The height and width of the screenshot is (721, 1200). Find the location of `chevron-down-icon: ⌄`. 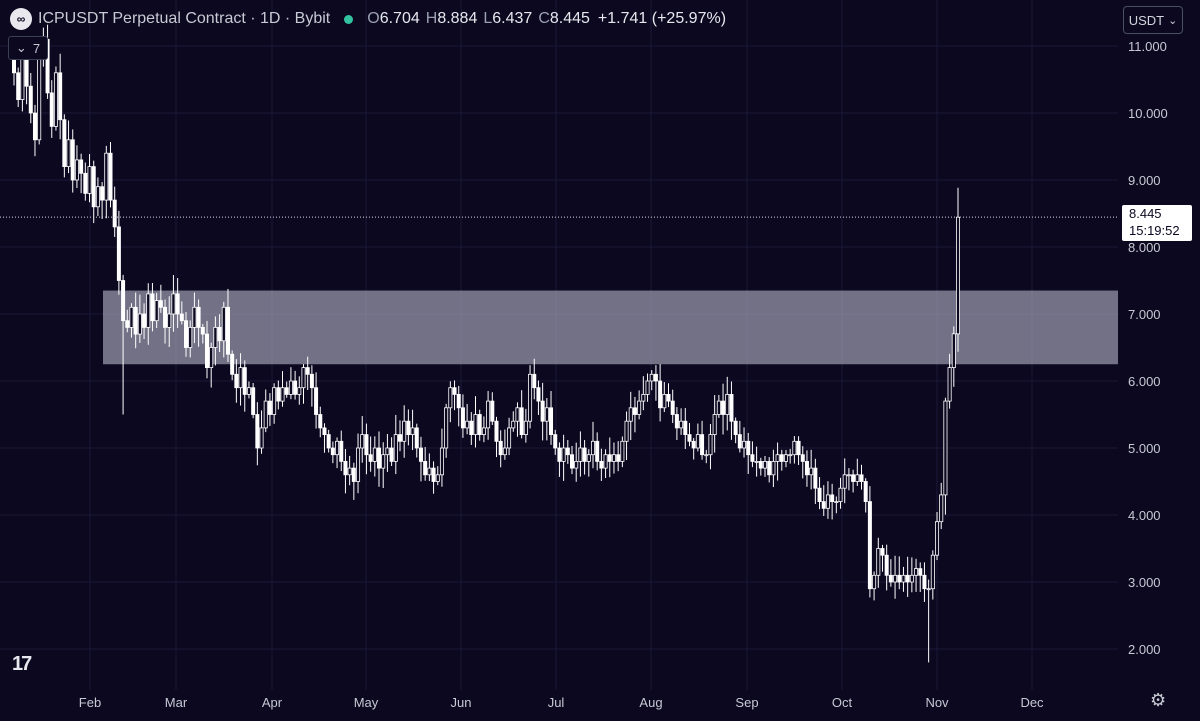

chevron-down-icon: ⌄ is located at coordinates (21, 47).